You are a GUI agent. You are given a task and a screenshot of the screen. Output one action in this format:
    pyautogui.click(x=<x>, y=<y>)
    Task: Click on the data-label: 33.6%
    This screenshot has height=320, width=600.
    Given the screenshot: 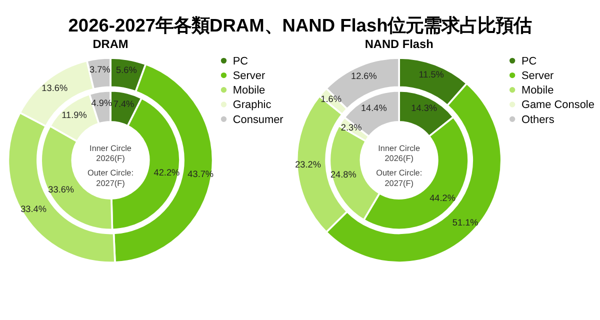 What is the action you would take?
    pyautogui.click(x=61, y=189)
    